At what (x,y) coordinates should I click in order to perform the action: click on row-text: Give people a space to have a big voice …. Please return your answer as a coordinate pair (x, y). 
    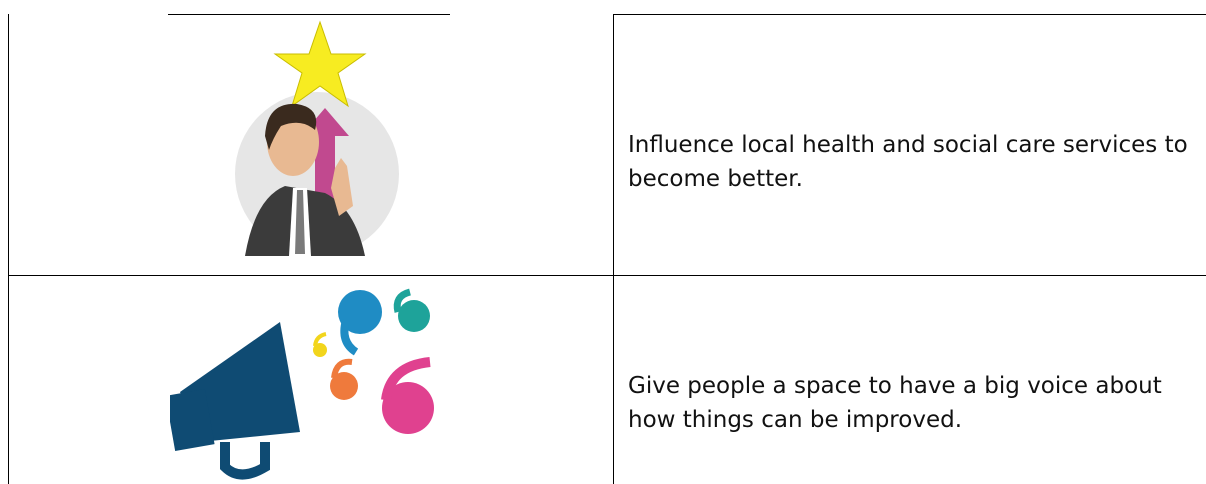
    Looking at the image, I should click on (895, 403).